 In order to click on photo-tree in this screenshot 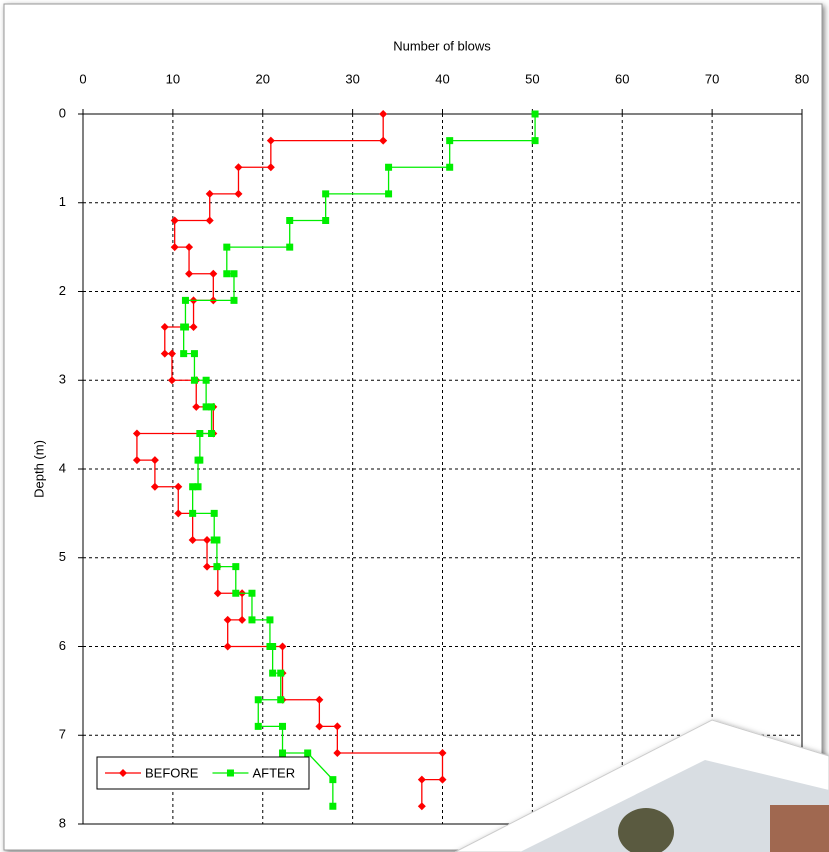, I will do `click(646, 830)`.